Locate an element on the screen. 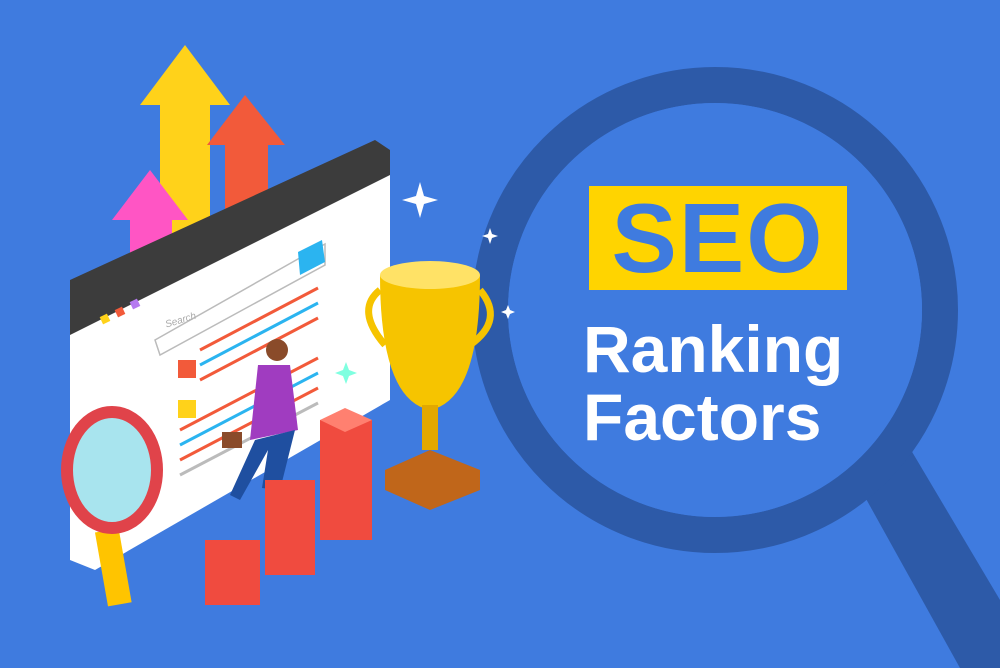  headline-line-1: Ranking is located at coordinates (713, 349).